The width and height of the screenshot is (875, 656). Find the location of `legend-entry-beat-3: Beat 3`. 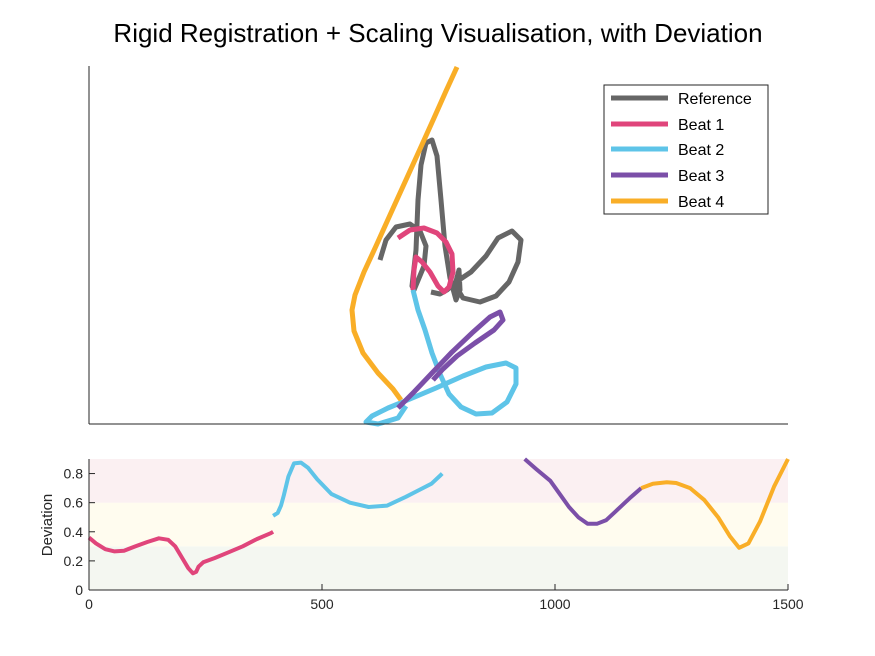

legend-entry-beat-3: Beat 3 is located at coordinates (667, 176).